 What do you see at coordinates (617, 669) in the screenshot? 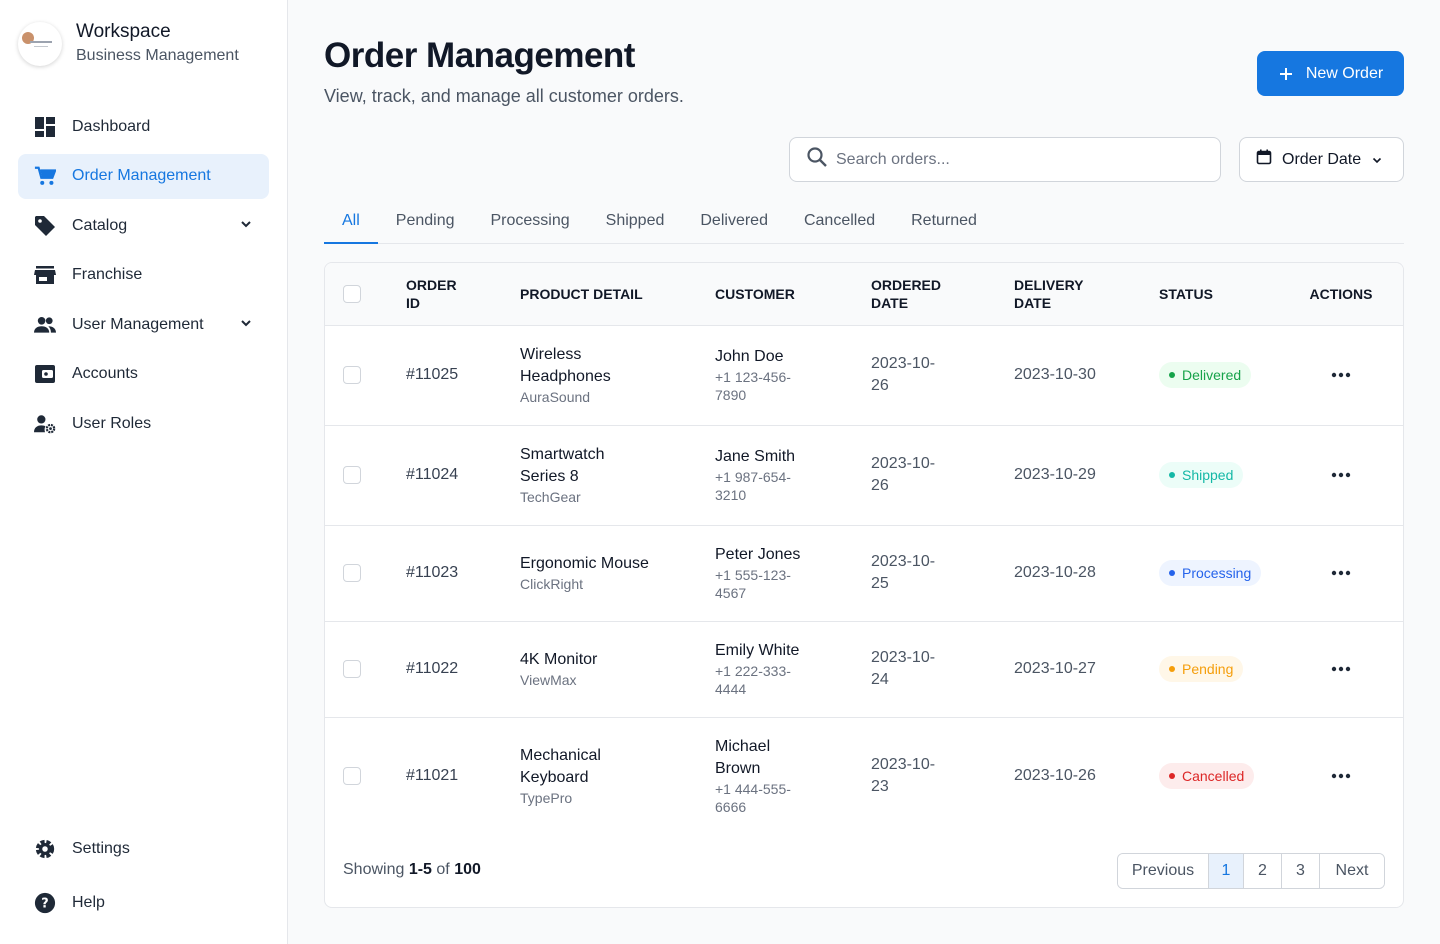
I see `product-detail: 4K Monitor ViewMax` at bounding box center [617, 669].